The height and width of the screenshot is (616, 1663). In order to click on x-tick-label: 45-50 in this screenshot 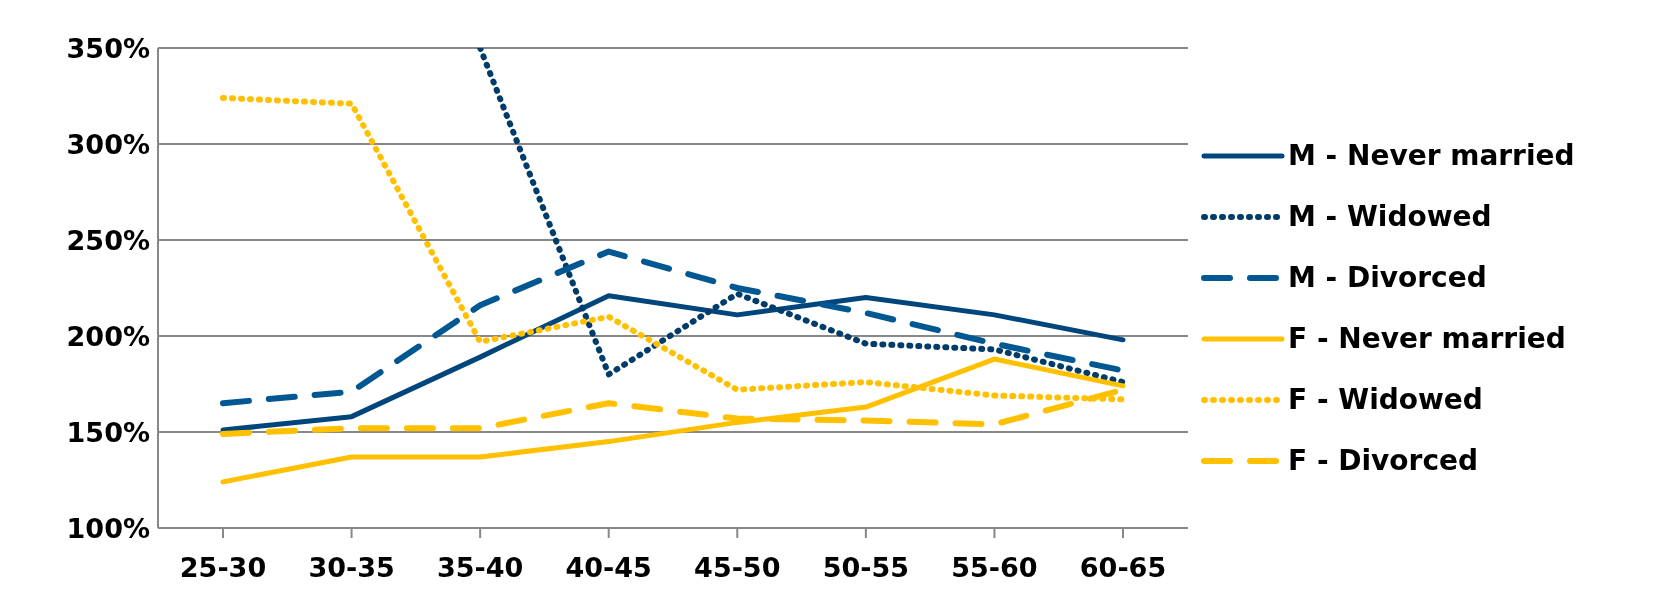, I will do `click(737, 568)`.